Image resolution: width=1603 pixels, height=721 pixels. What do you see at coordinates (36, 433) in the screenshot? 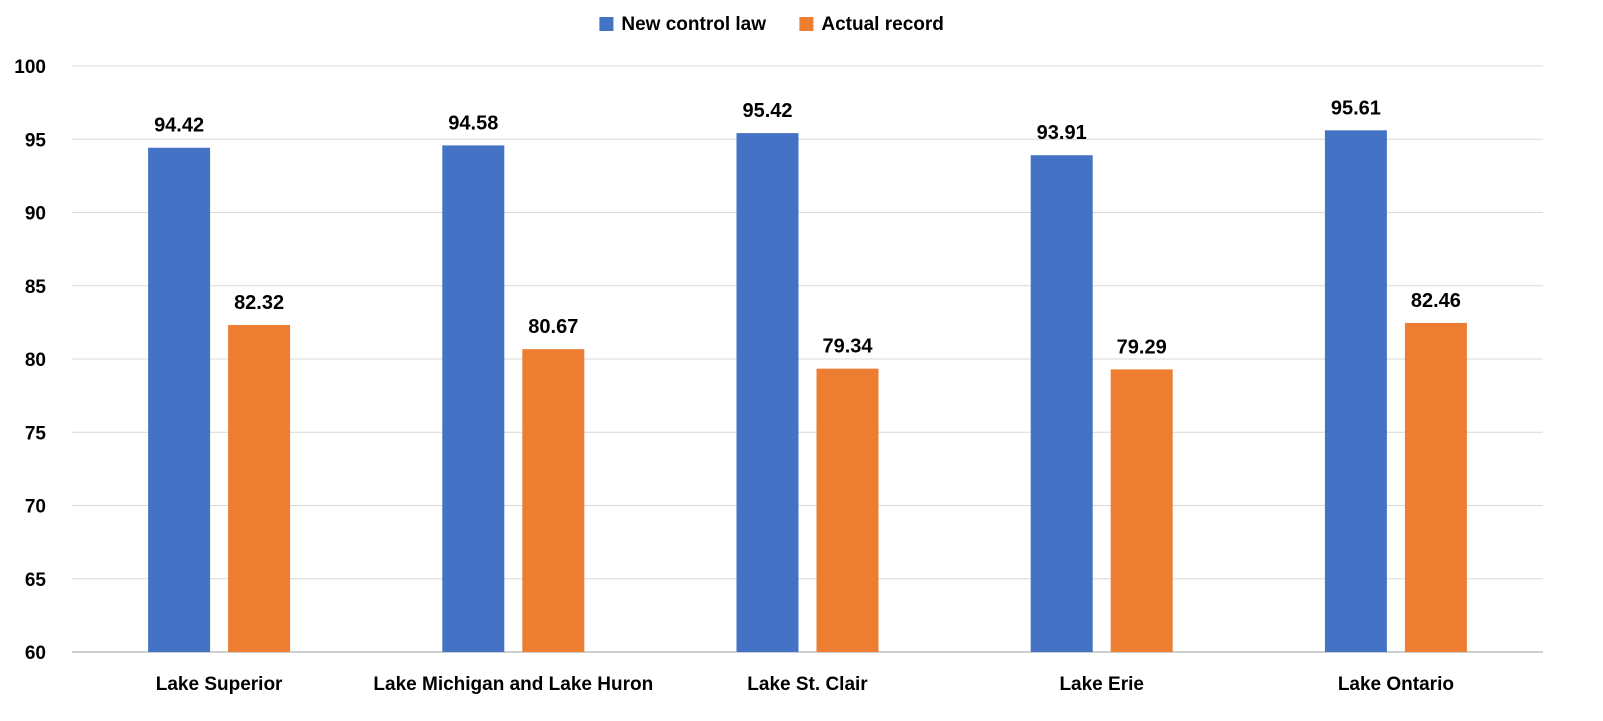
I see `y-tick-label: 75` at bounding box center [36, 433].